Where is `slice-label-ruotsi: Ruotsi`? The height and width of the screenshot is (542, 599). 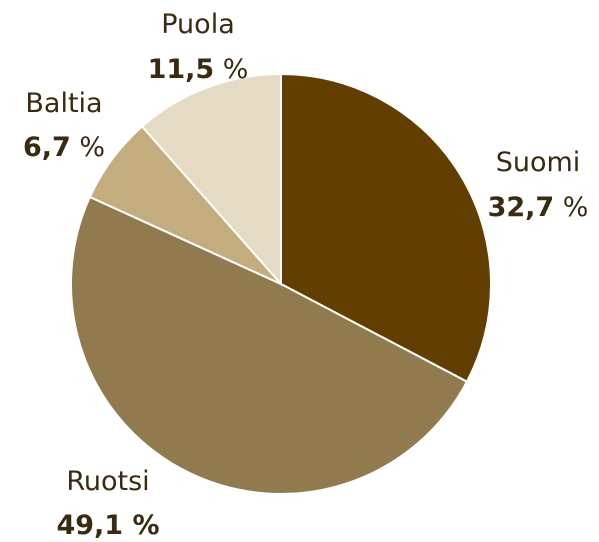 slice-label-ruotsi: Ruotsi is located at coordinates (107, 481).